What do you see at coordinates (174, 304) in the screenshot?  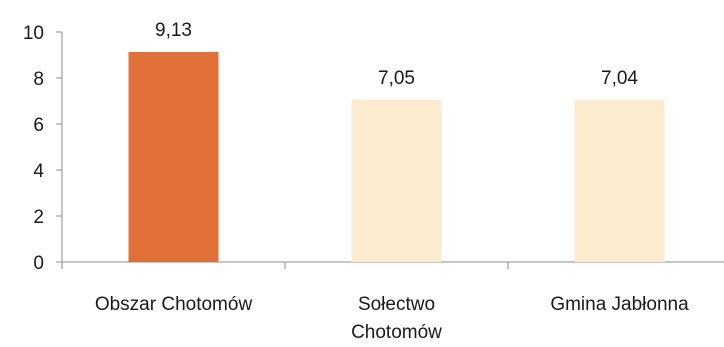 I see `x-category-label: Obszar Chotomów` at bounding box center [174, 304].